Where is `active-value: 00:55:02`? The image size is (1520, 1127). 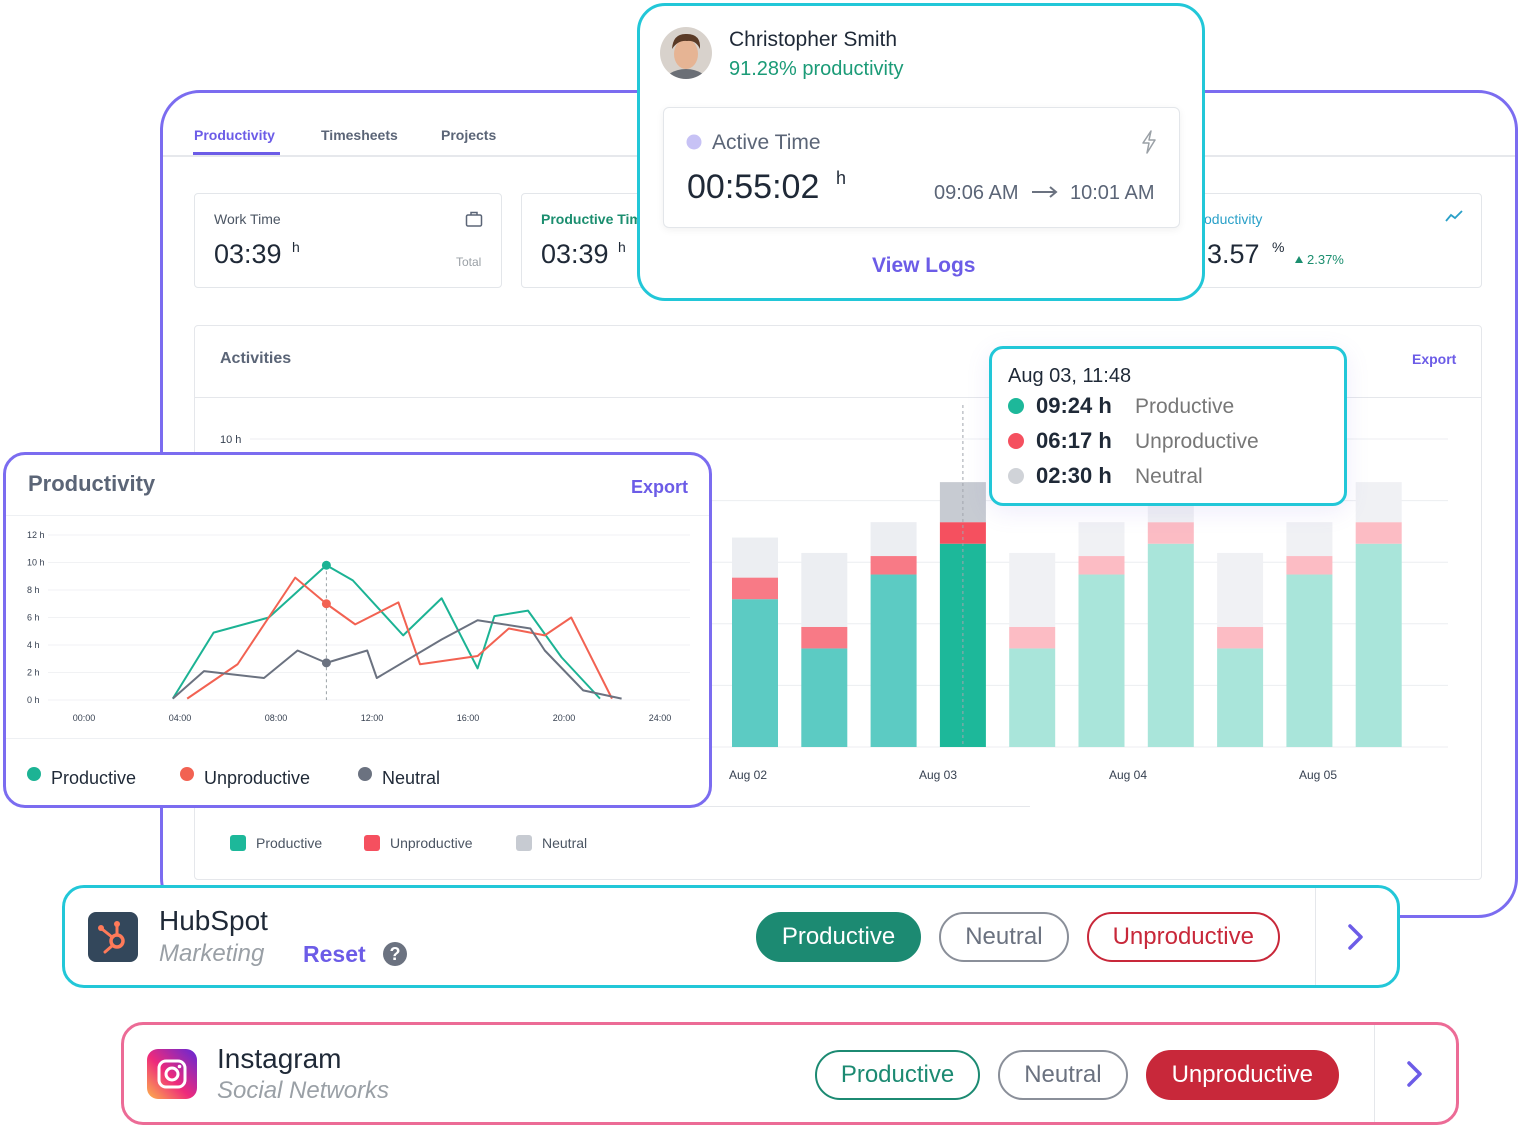
active-value: 00:55:02 is located at coordinates (753, 187).